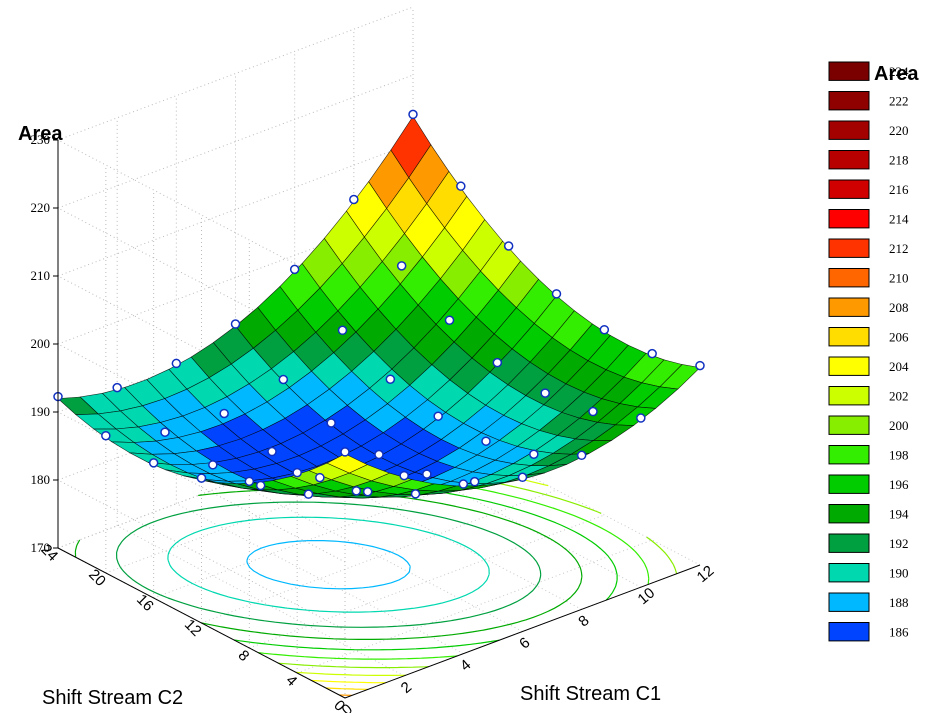 The width and height of the screenshot is (929, 713). I want to click on y-tick-label: 4, so click(291, 681).